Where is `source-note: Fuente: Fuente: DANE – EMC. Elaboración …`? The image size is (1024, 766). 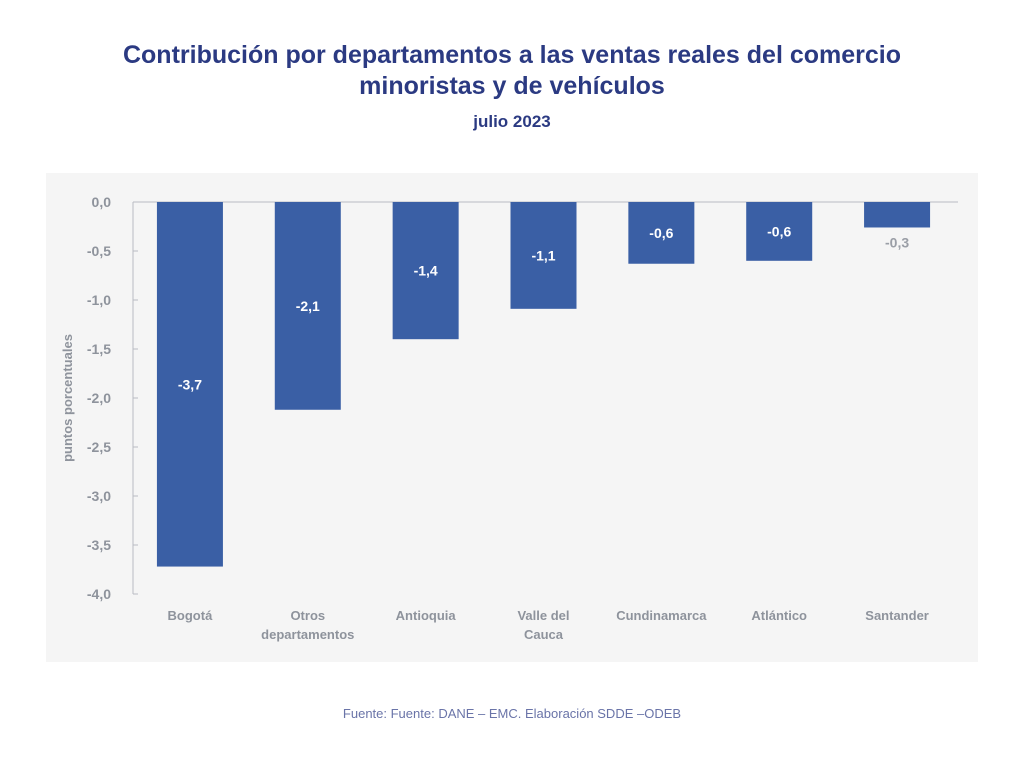
source-note: Fuente: Fuente: DANE – EMC. Elaboración … is located at coordinates (512, 713).